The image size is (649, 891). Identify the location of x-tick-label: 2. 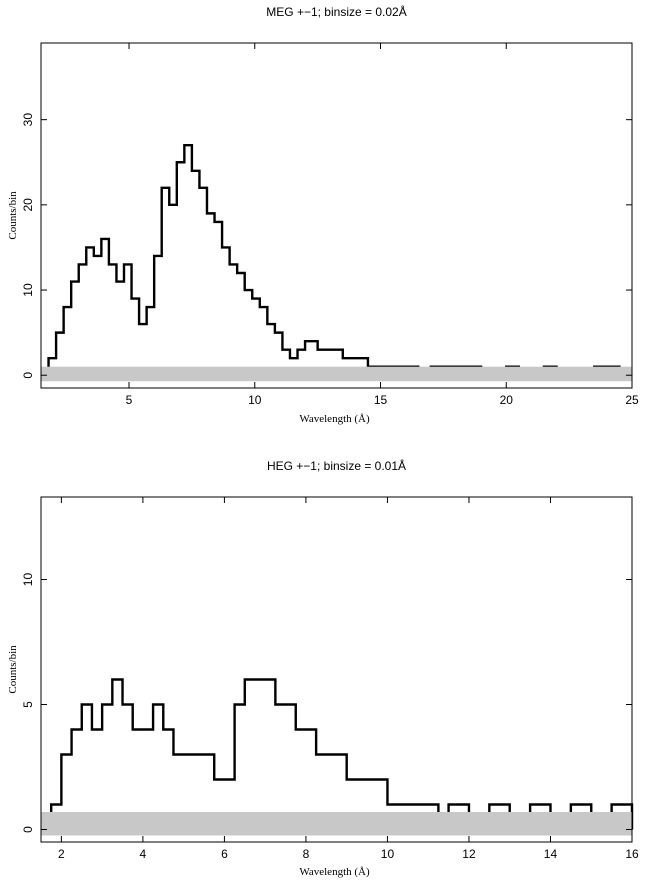
(61, 854).